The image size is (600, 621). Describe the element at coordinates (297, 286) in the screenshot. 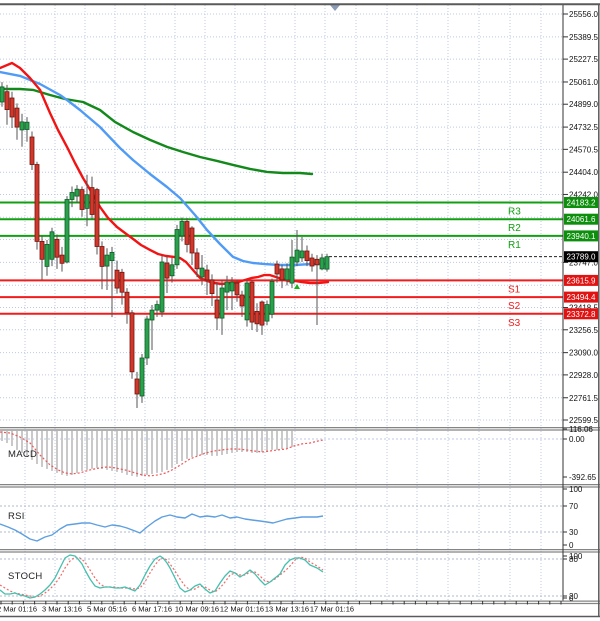

I see `buy-signal-marker` at that location.